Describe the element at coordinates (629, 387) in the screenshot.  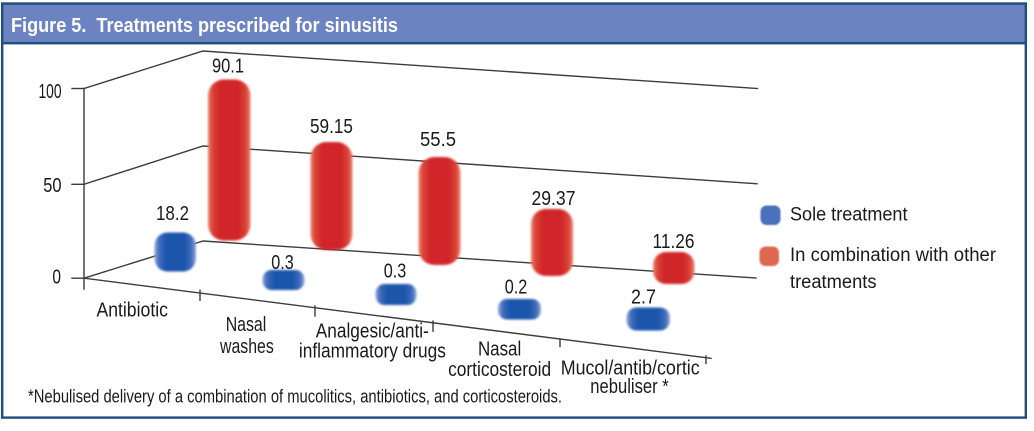
I see `svg-text: nebuliser *` at that location.